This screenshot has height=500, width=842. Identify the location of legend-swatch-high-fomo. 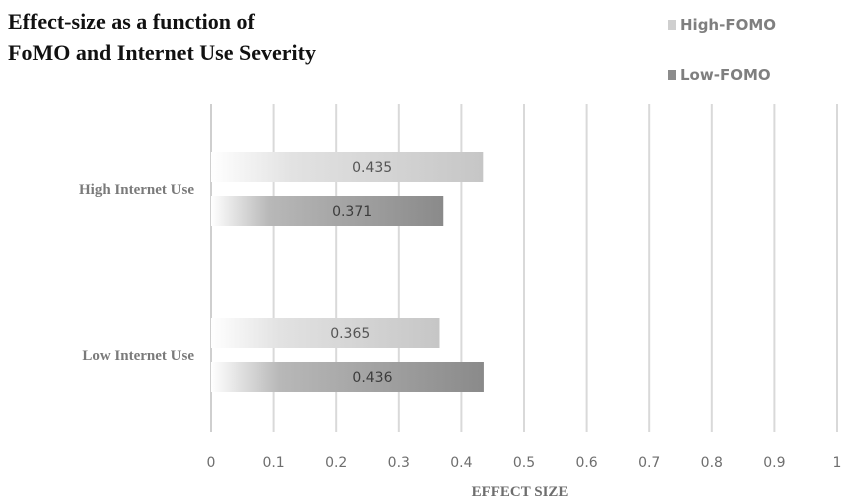
(672, 25).